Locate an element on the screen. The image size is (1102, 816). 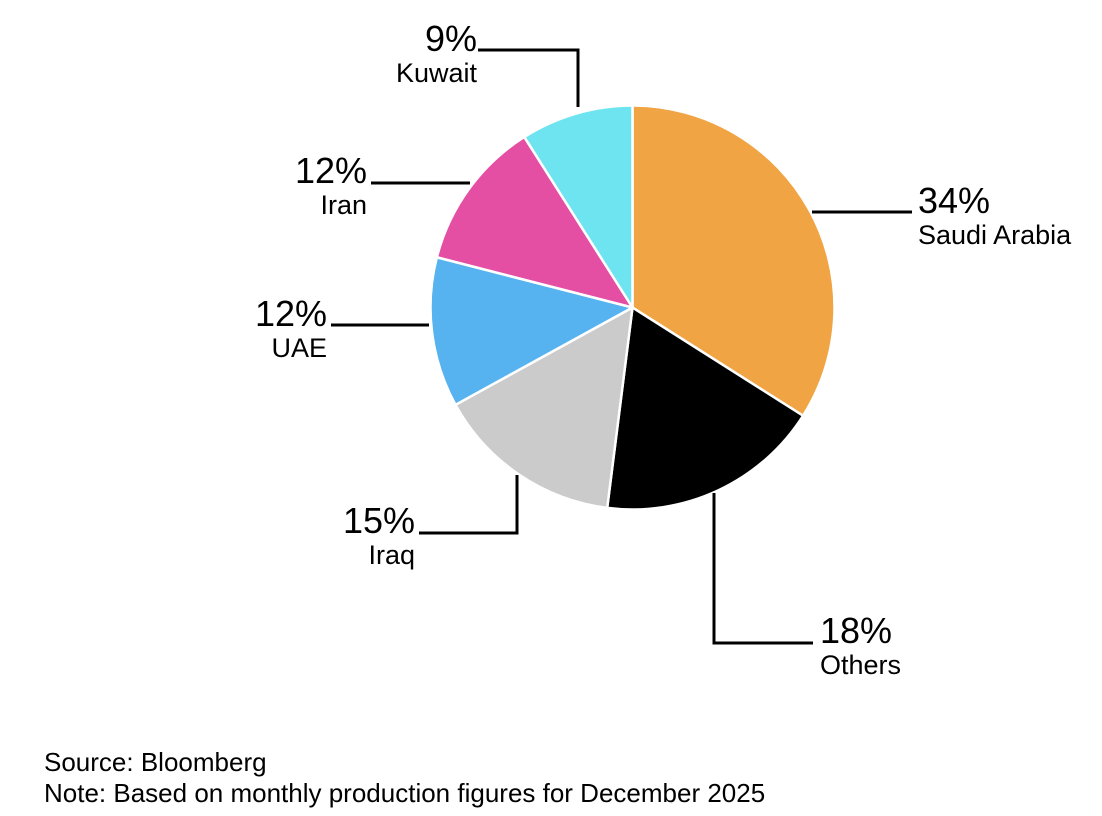
callout-uae: 12% UAE is located at coordinates (291, 329).